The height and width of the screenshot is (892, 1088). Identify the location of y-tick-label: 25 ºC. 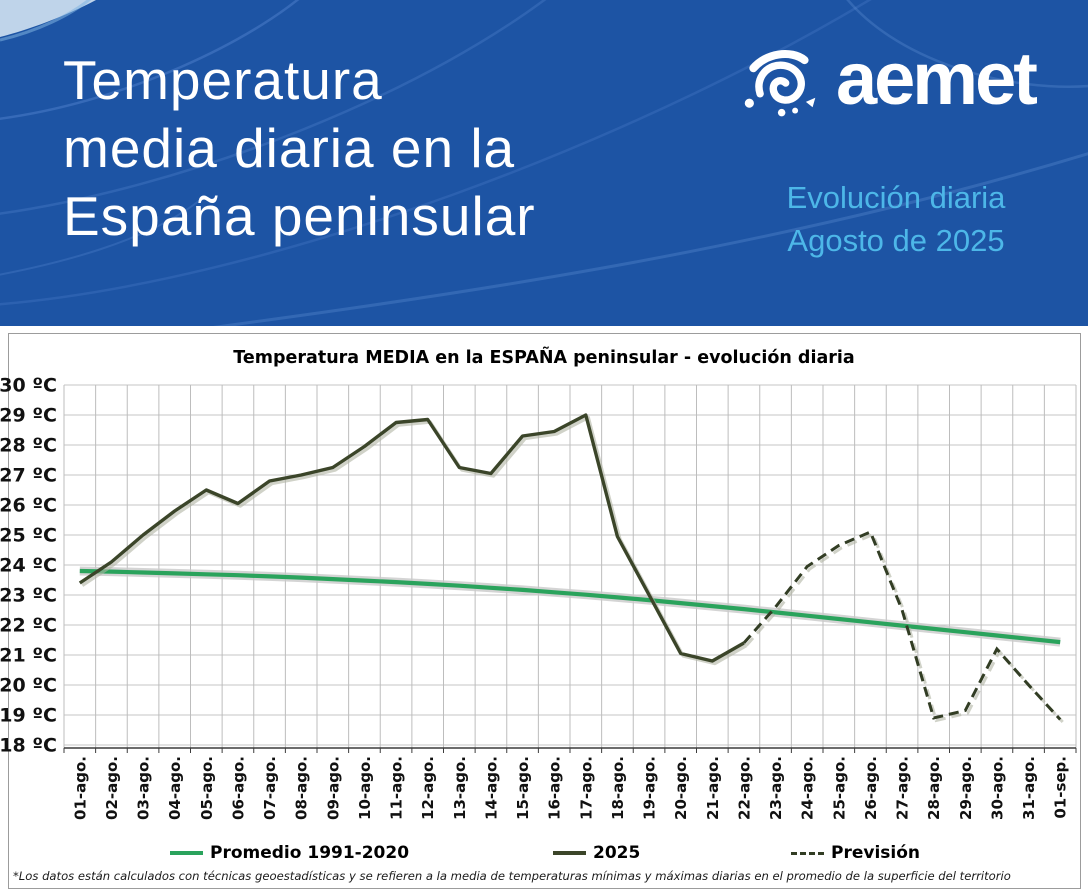
(28, 536).